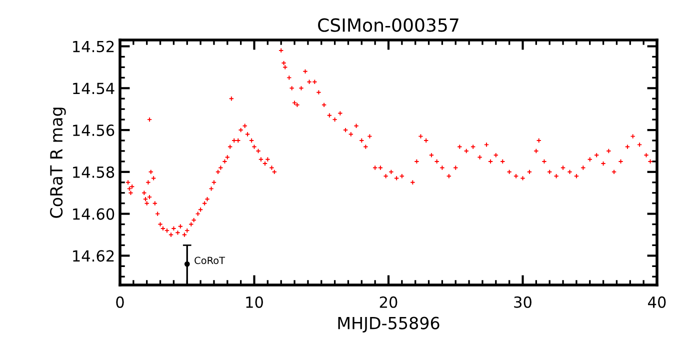  I want to click on y-tick-label: 14.58, so click(93, 172).